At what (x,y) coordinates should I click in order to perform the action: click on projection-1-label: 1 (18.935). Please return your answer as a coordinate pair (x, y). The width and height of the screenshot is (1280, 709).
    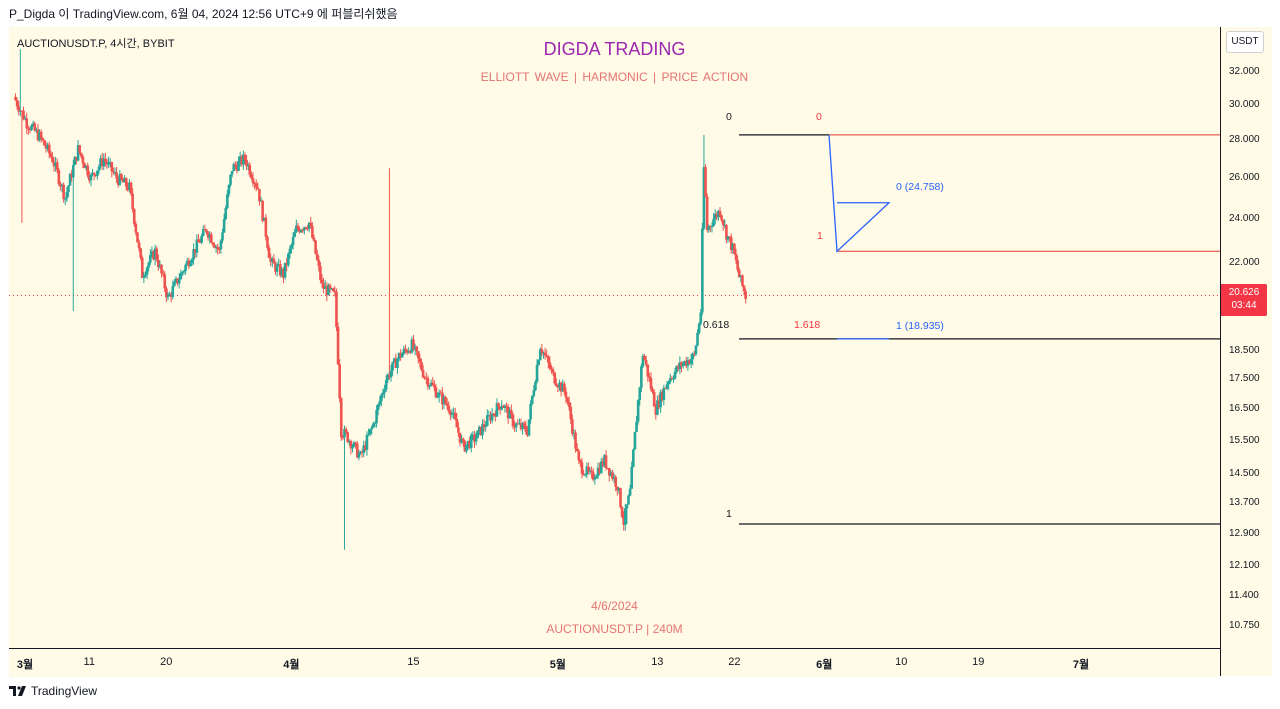
    Looking at the image, I should click on (920, 326).